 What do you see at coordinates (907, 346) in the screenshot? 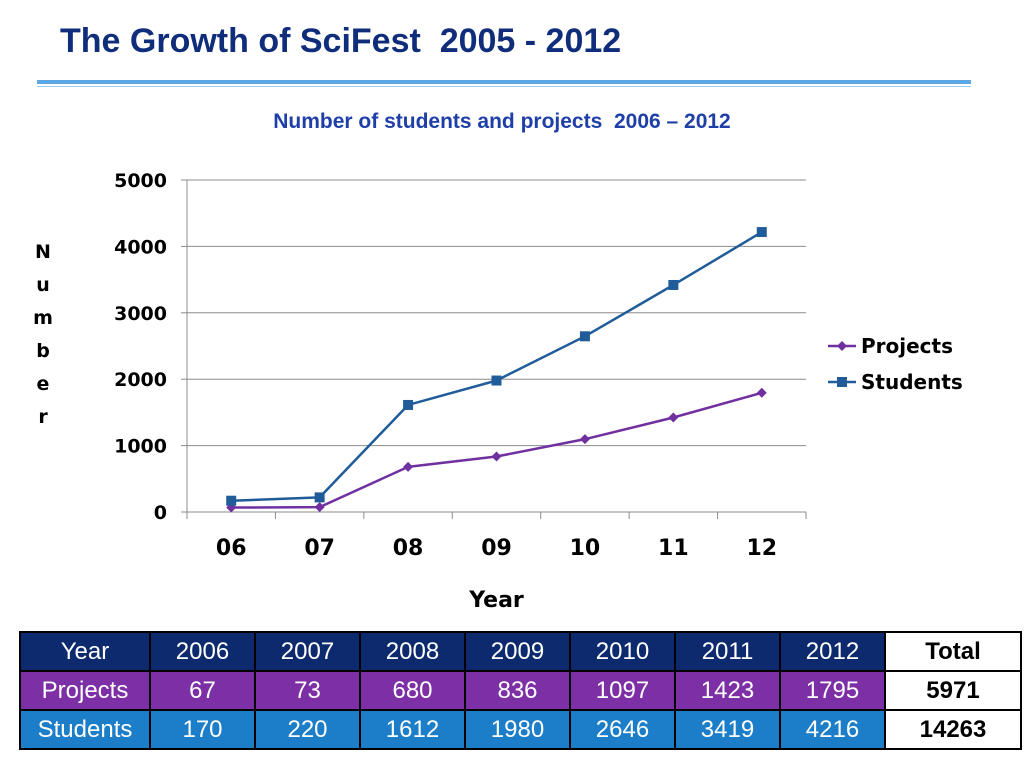
I see `legend-label-projects: Projects` at bounding box center [907, 346].